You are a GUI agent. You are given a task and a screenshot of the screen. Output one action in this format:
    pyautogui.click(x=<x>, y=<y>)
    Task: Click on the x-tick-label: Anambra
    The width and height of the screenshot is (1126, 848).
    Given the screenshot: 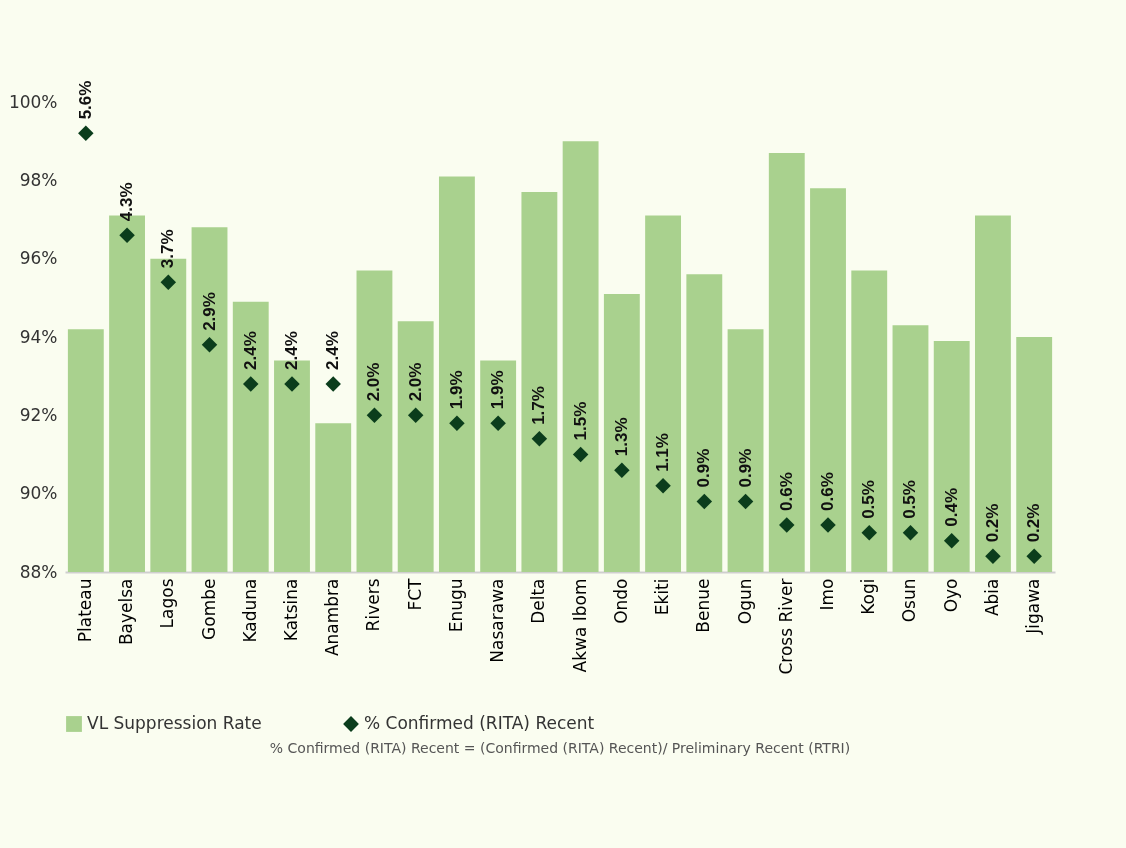 What is the action you would take?
    pyautogui.click(x=332, y=617)
    